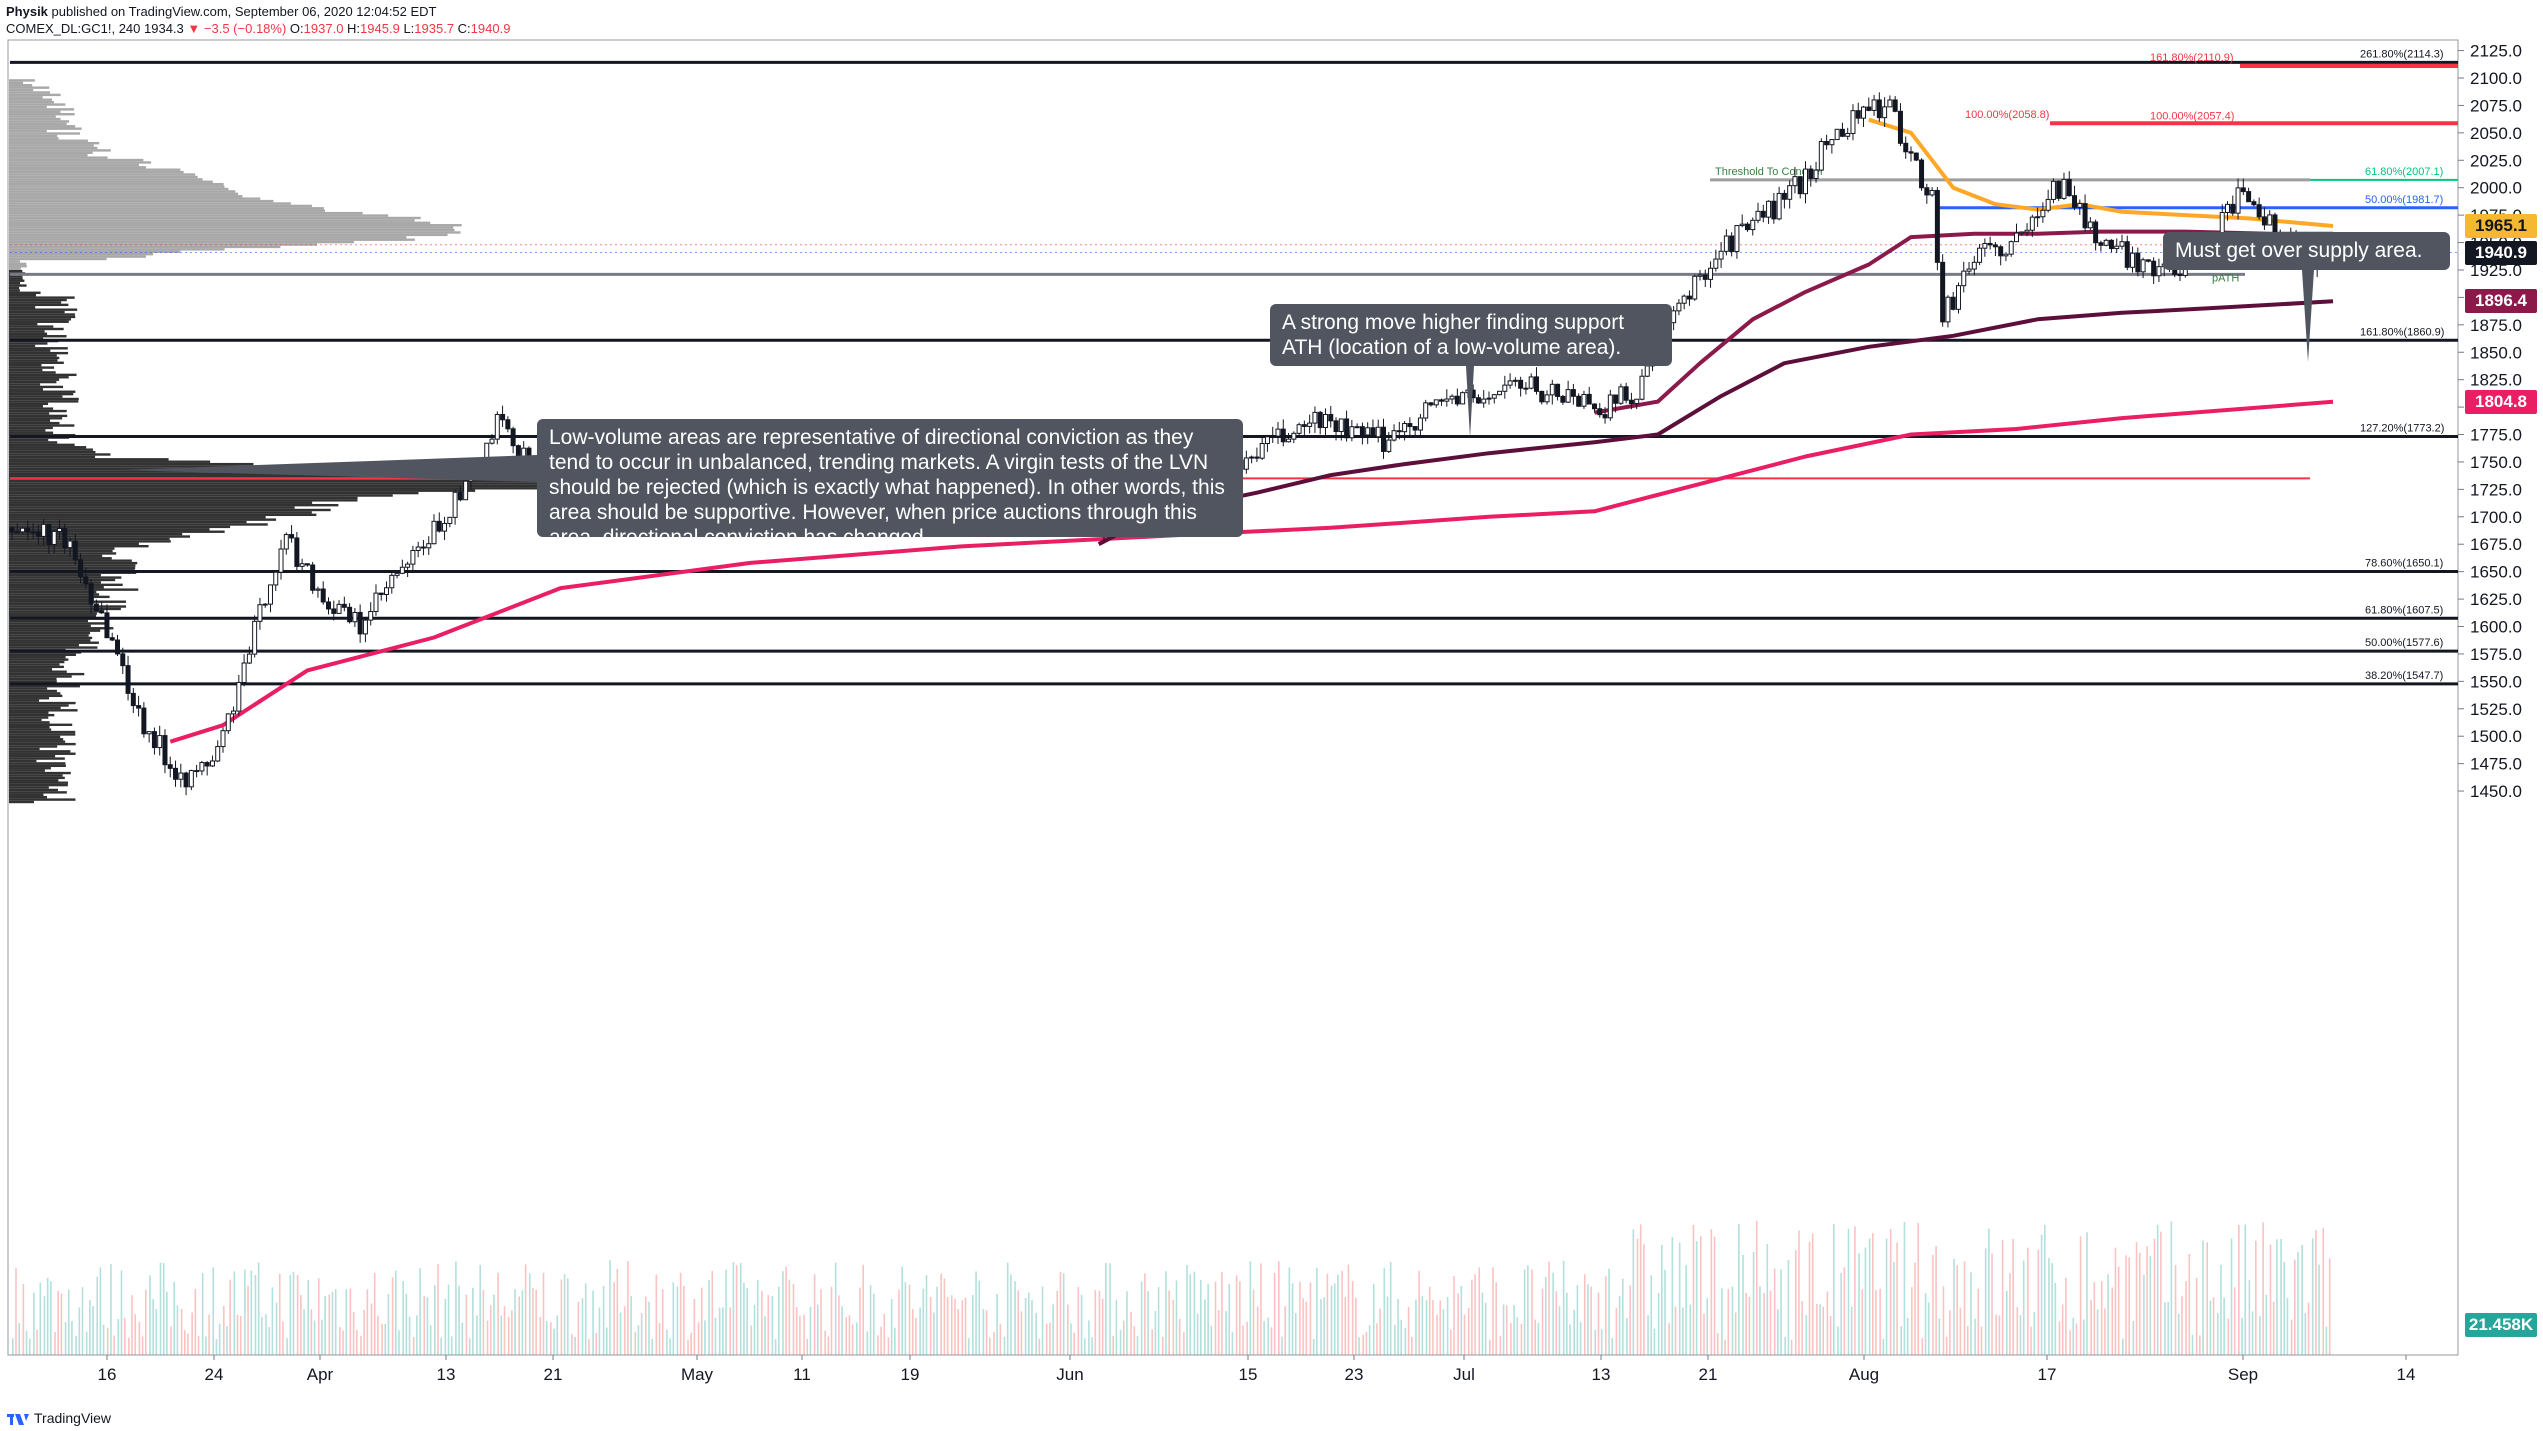 This screenshot has height=1431, width=2543. What do you see at coordinates (58, 1418) in the screenshot?
I see `footer-brand: TradingView` at bounding box center [58, 1418].